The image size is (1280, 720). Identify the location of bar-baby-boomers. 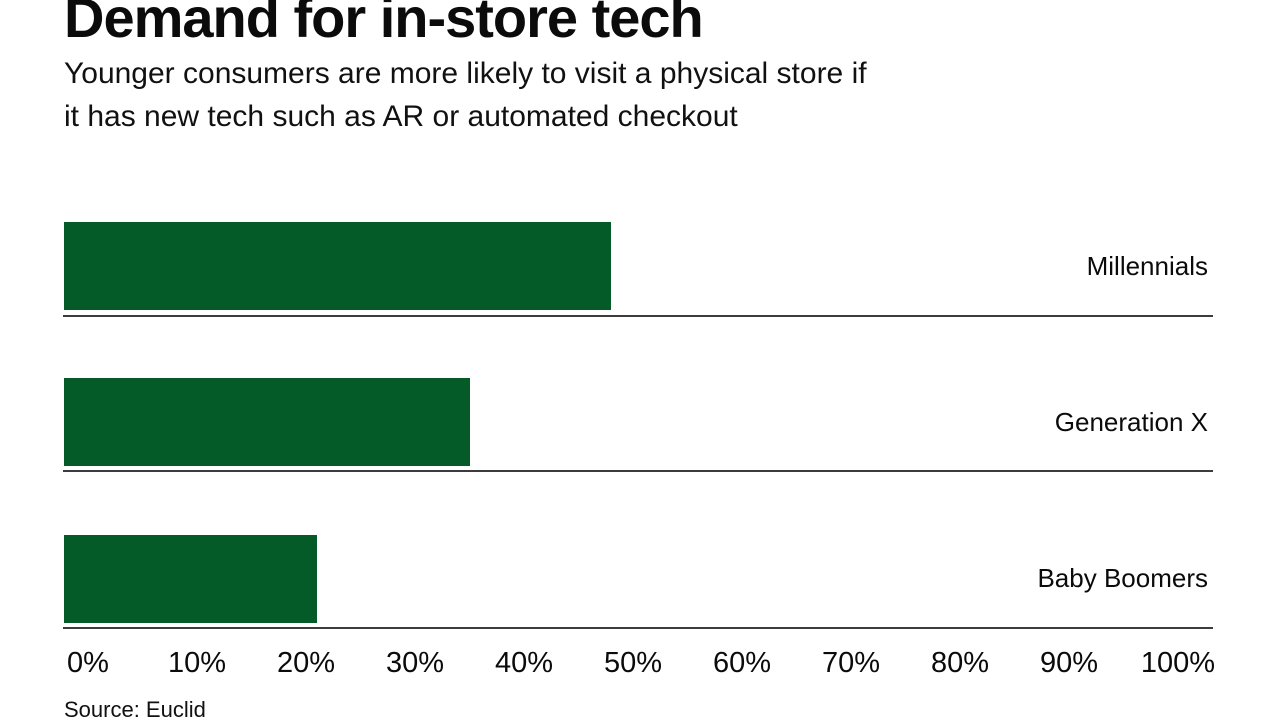
(190, 579).